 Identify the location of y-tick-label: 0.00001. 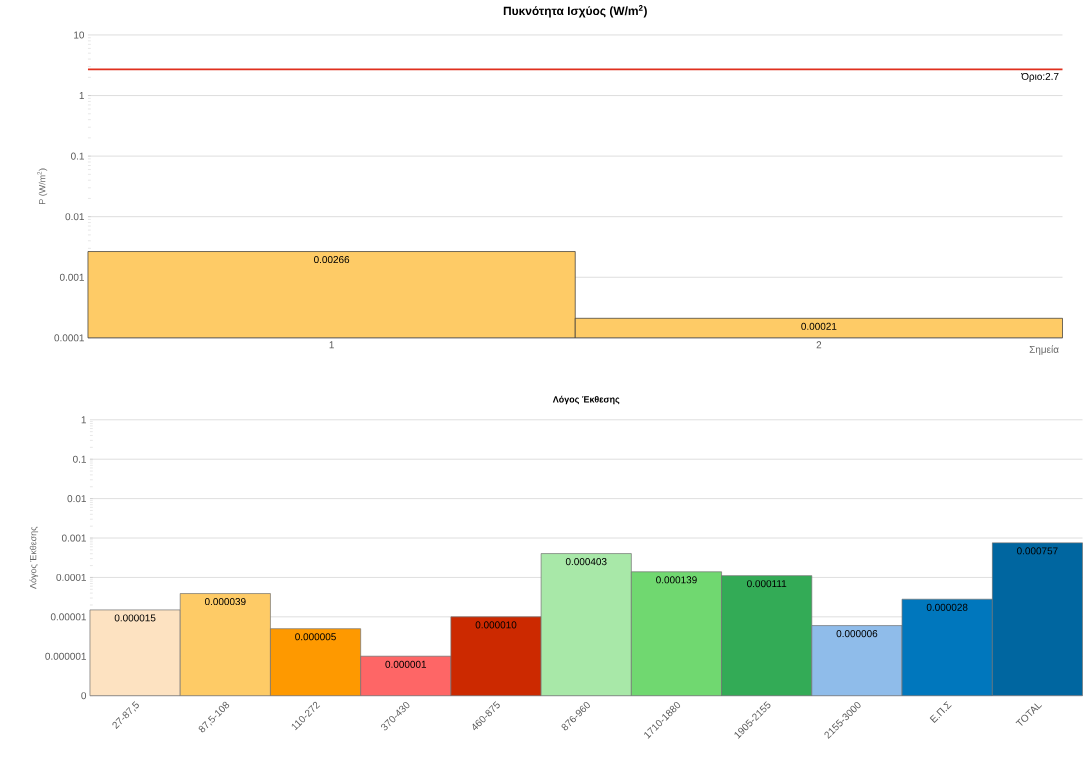
(68, 617).